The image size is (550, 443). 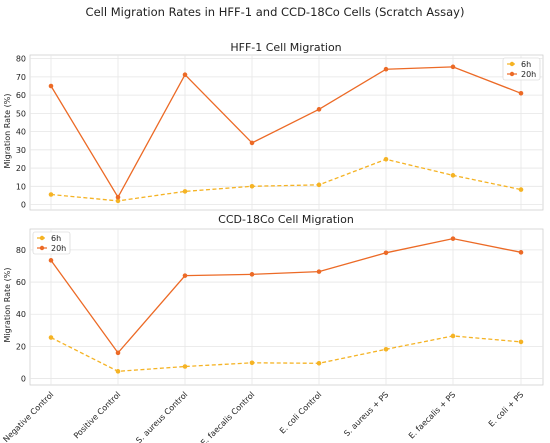 What do you see at coordinates (21, 113) in the screenshot?
I see `hff1-y-tick-label: 50` at bounding box center [21, 113].